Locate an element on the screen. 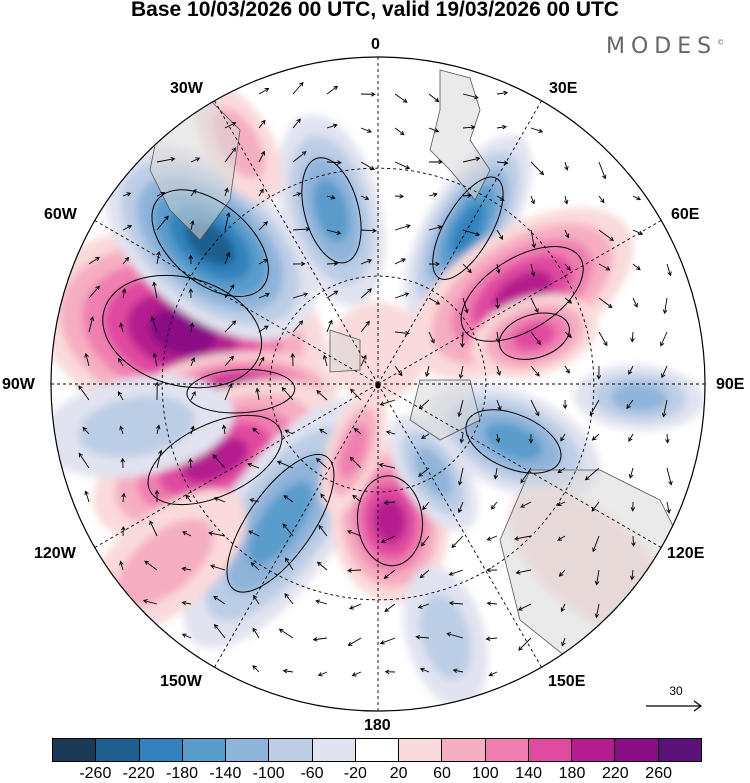 The image size is (750, 783). colorbar-tick-label: -260 is located at coordinates (95, 773).